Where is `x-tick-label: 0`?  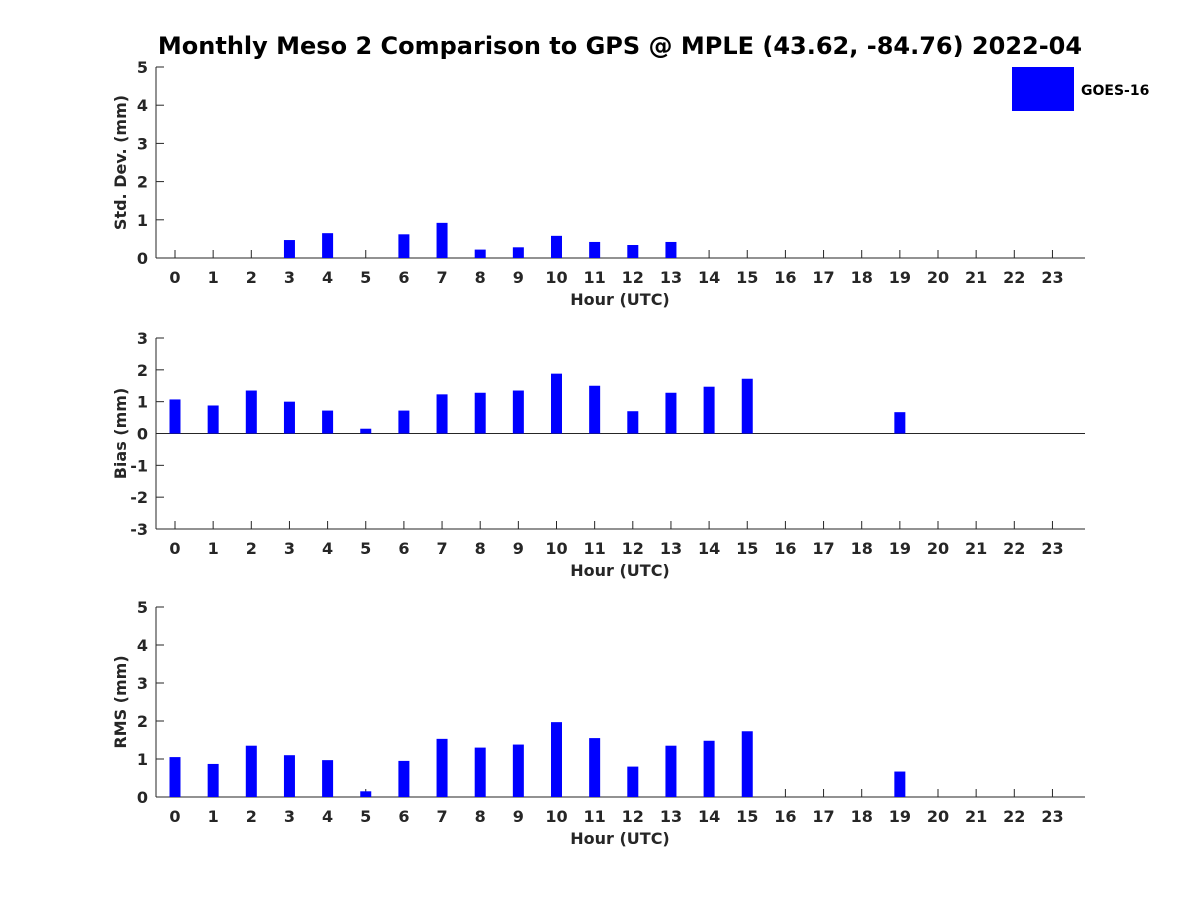 x-tick-label: 0 is located at coordinates (174, 816).